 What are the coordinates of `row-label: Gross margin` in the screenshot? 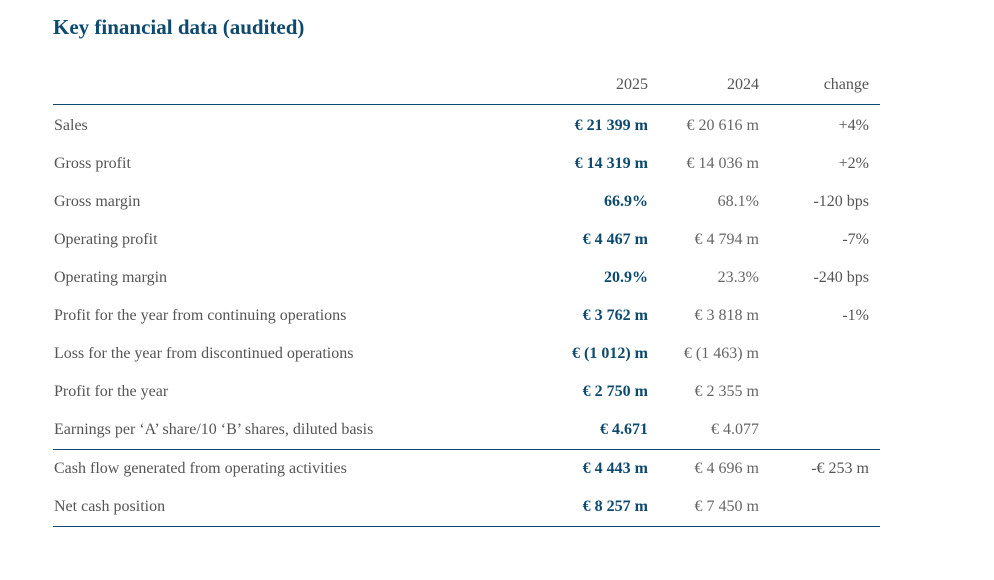 It's located at (97, 201).